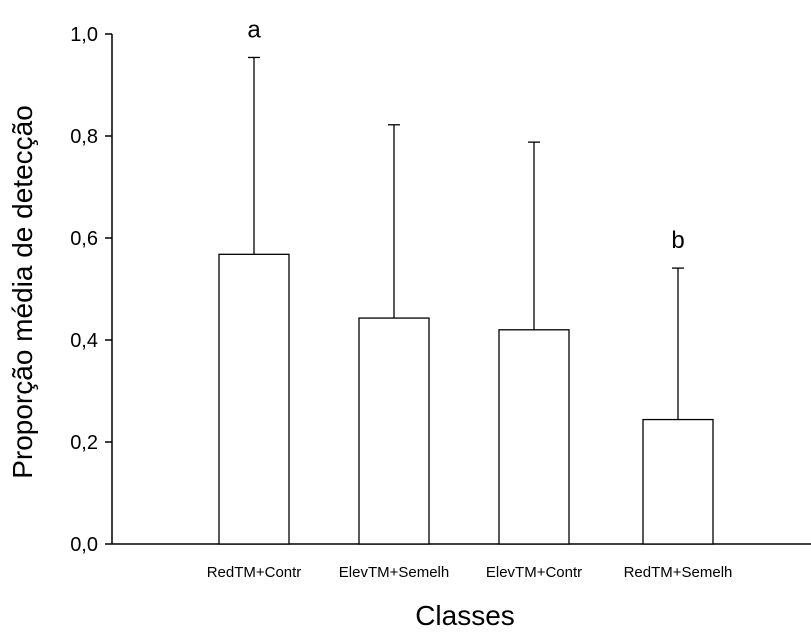 This screenshot has height=635, width=811. What do you see at coordinates (677, 240) in the screenshot?
I see `significance-letter: b` at bounding box center [677, 240].